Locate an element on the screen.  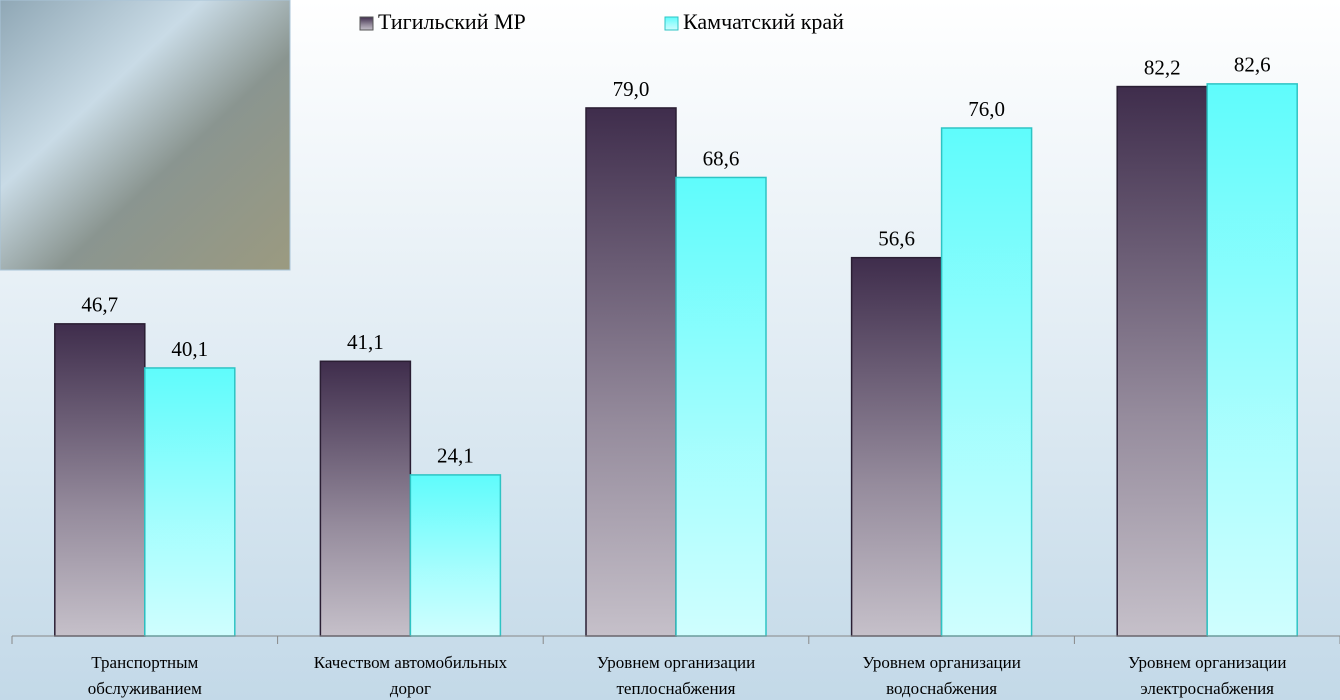
value-label: 46,7 is located at coordinates (99, 305).